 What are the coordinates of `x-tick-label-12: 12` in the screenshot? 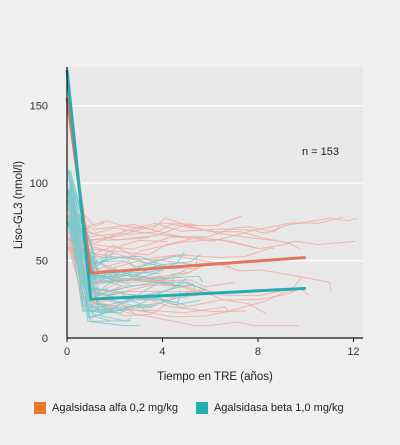 It's located at (353, 352).